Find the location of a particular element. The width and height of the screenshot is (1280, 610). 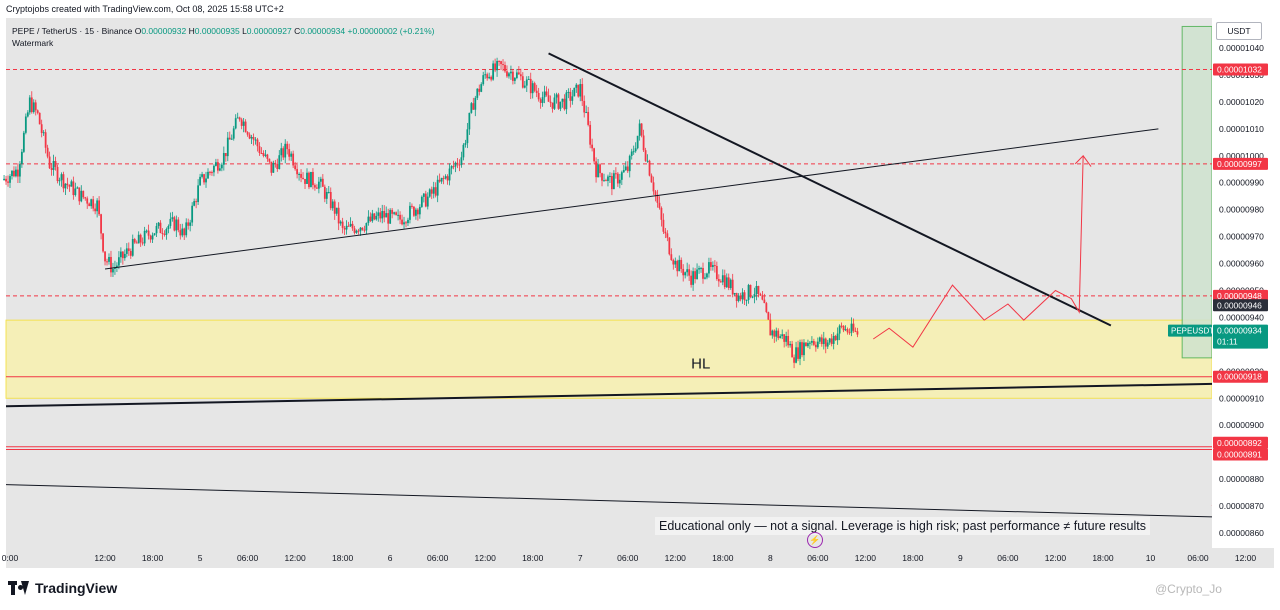

tradingview-logo: TradingView is located at coordinates (62, 588).